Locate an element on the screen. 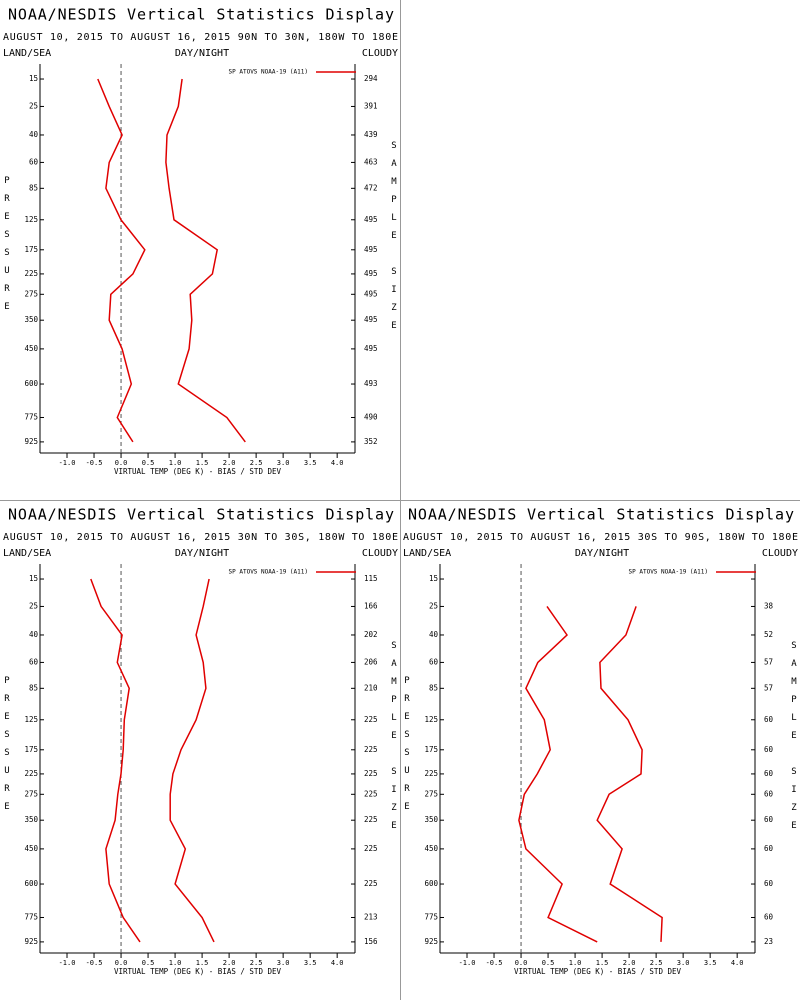  sample-size-label: 202 is located at coordinates (371, 634).